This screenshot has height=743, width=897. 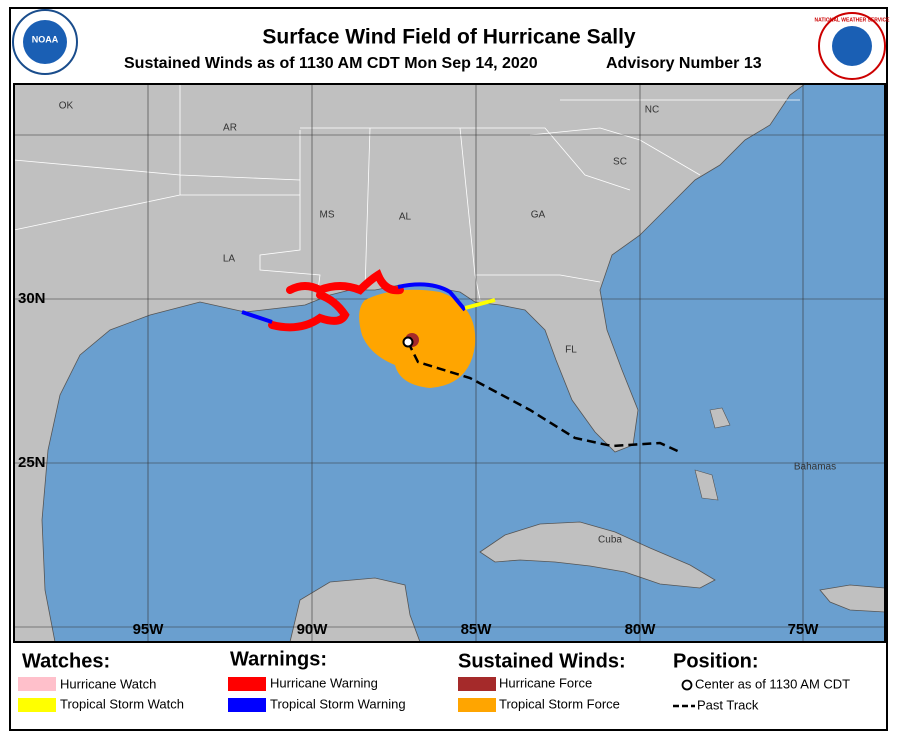 What do you see at coordinates (544, 398) in the screenshot?
I see `past-track` at bounding box center [544, 398].